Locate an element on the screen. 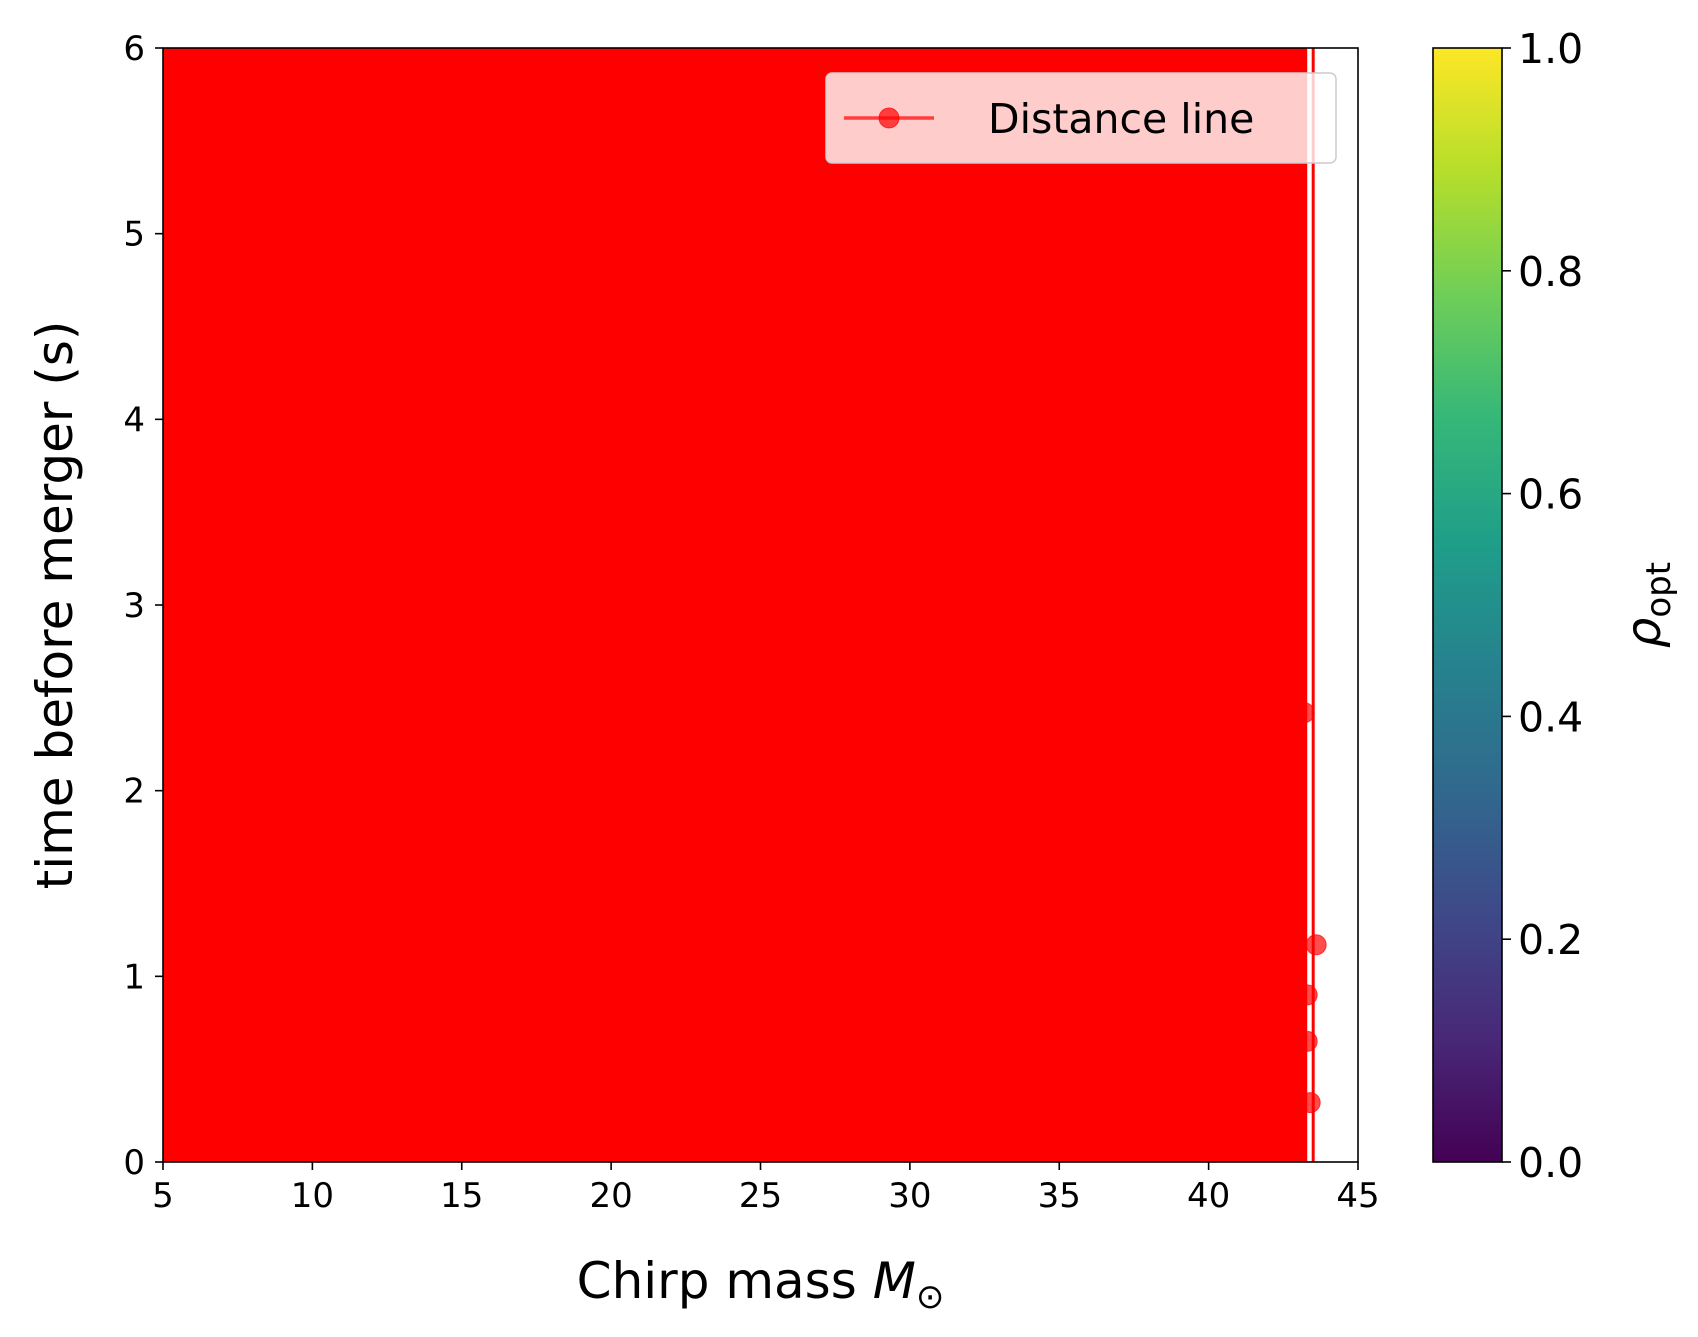 The width and height of the screenshot is (1698, 1337). x-tick-label: 35 is located at coordinates (1059, 1196).